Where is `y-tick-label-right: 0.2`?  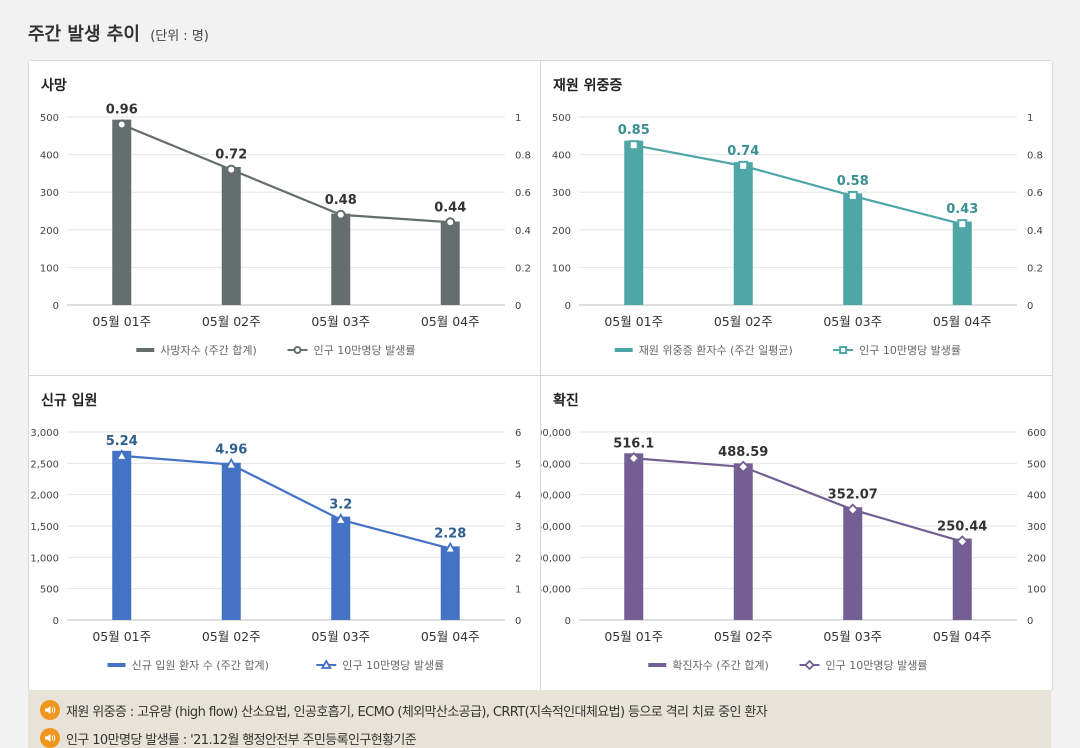
y-tick-label-right: 0.2 is located at coordinates (1035, 268).